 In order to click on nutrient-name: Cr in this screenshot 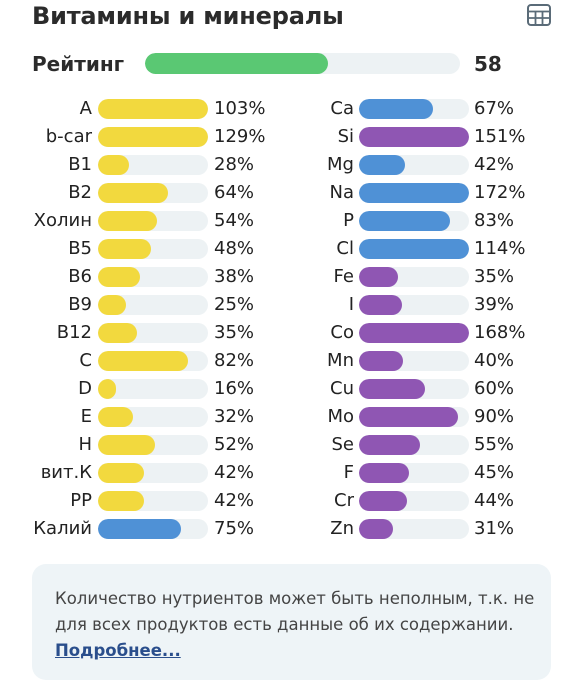, I will do `click(344, 500)`.